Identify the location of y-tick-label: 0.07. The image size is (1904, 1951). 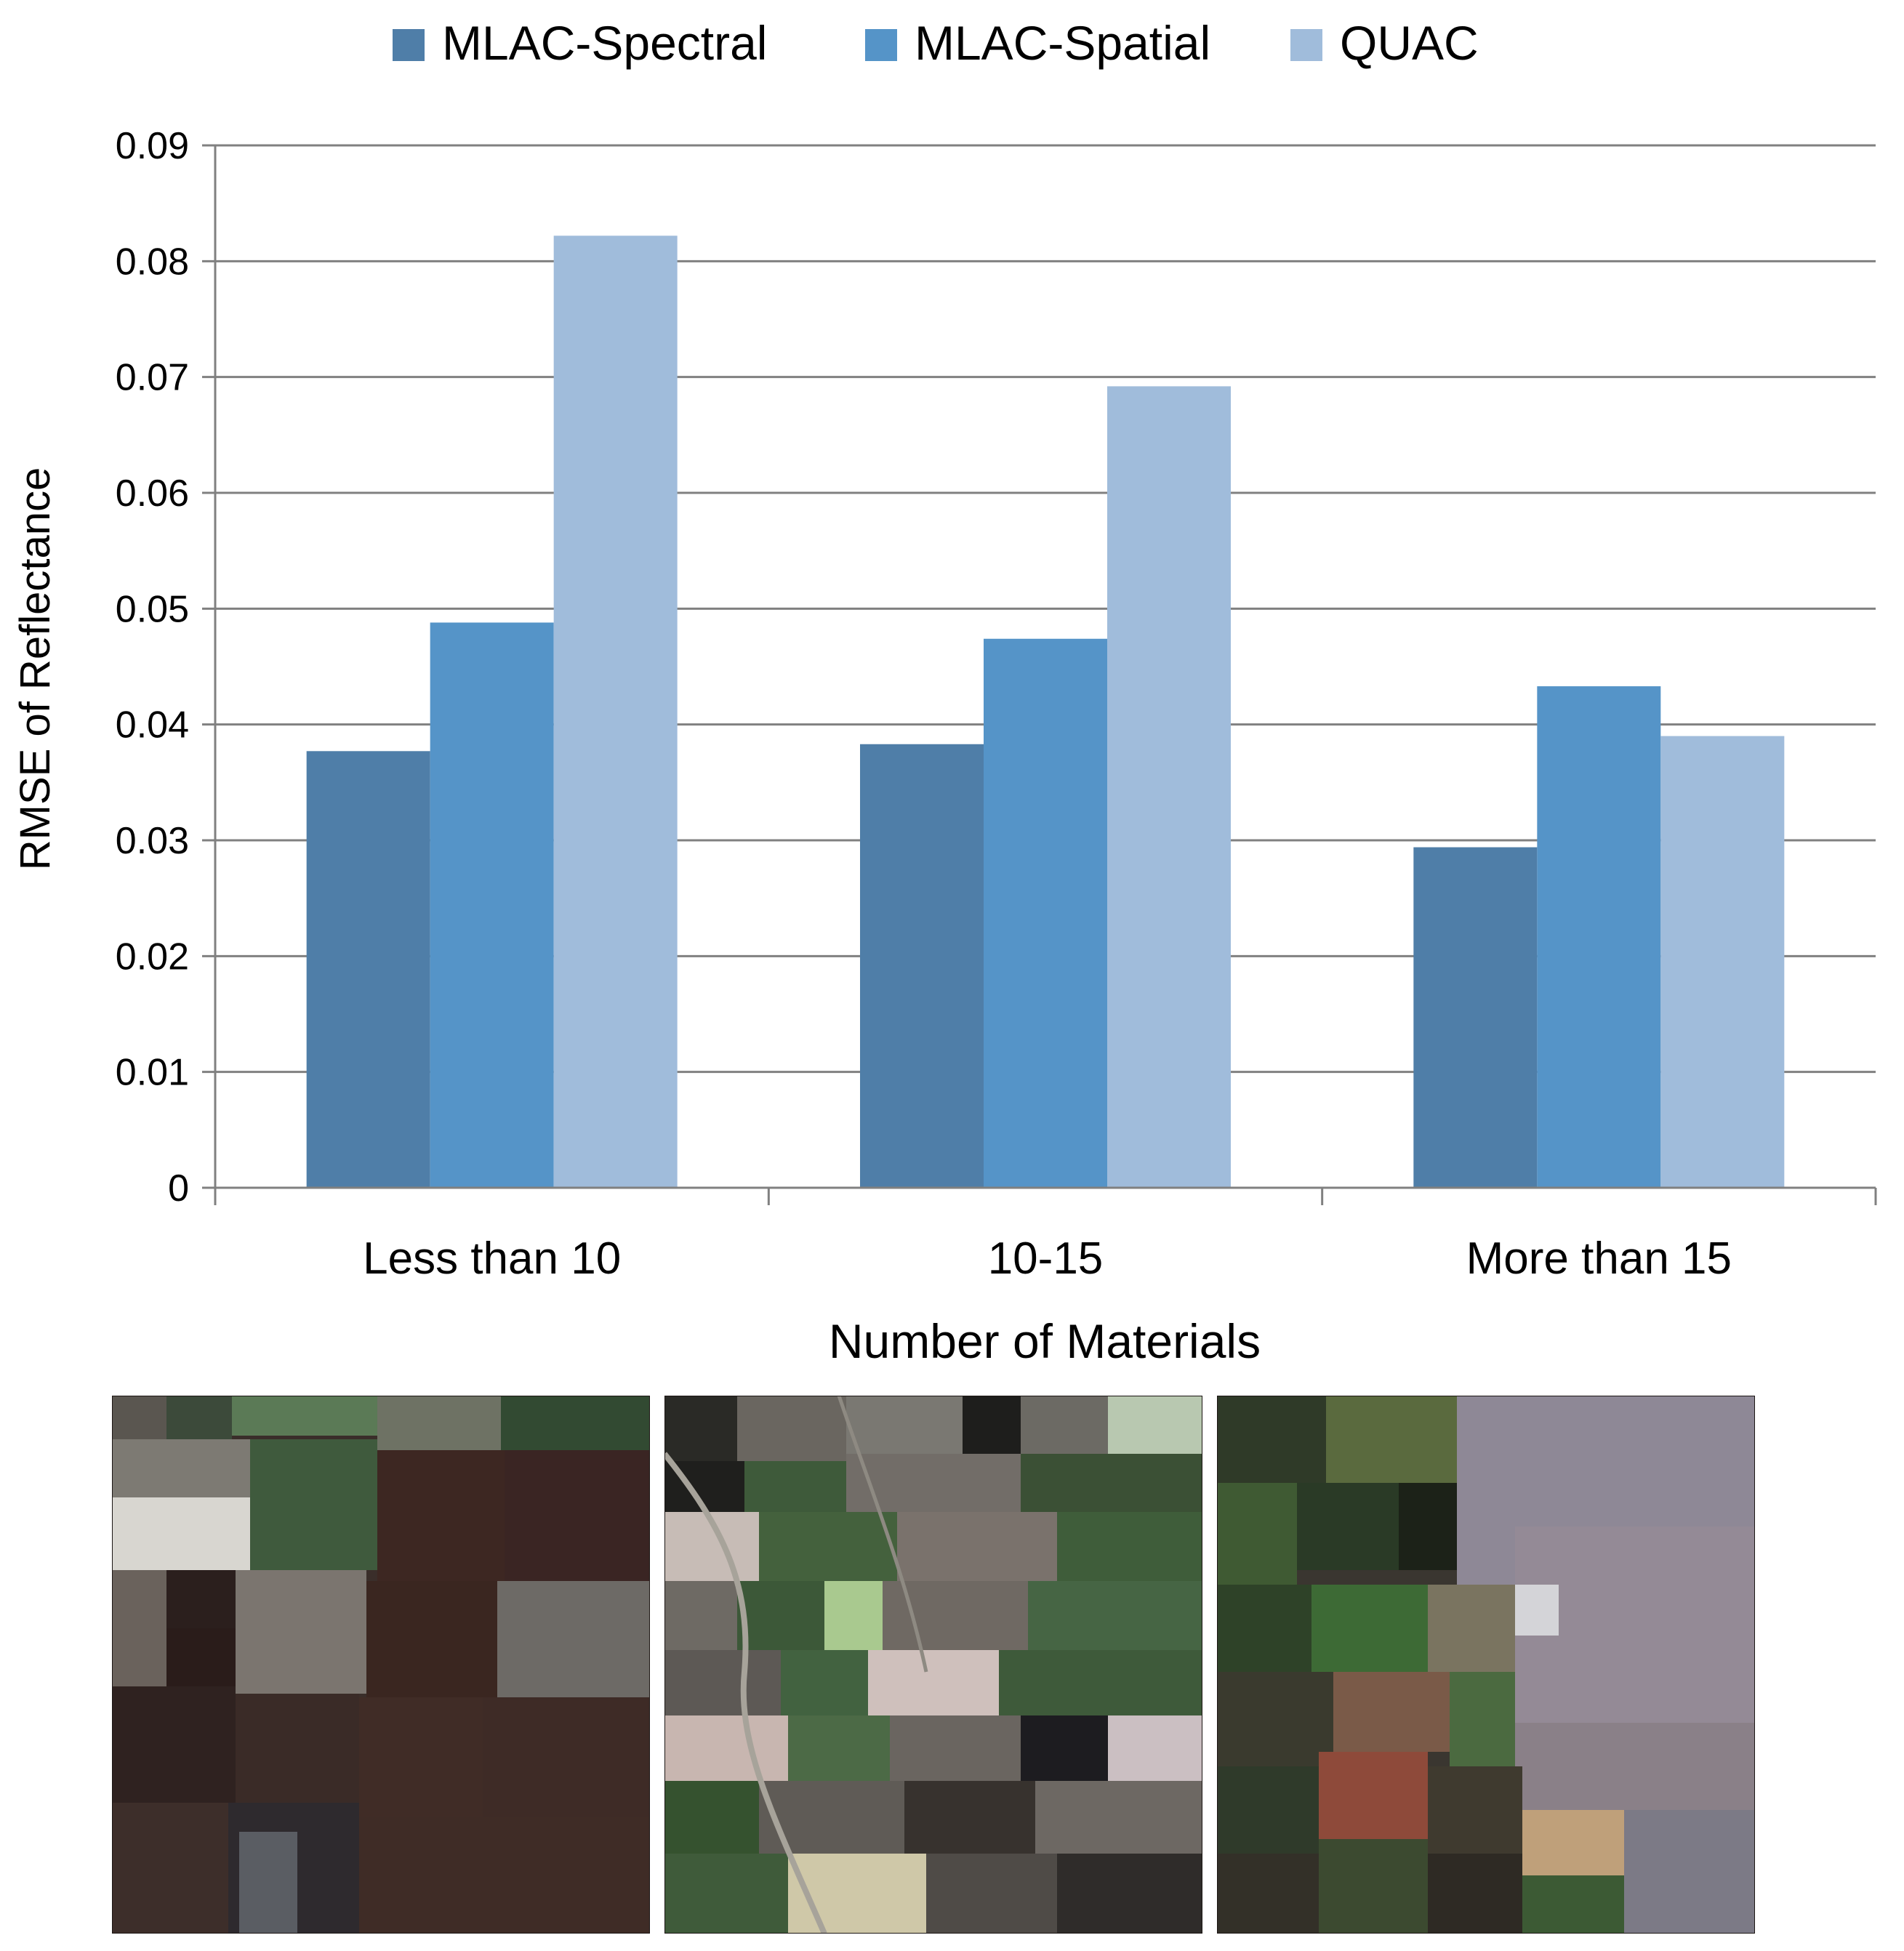
(152, 378).